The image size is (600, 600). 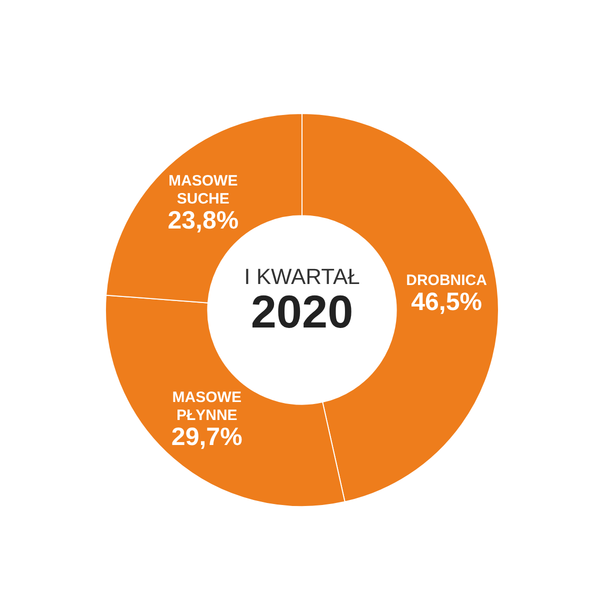 I want to click on slice-label: MASOWE PŁYNNE, so click(x=207, y=406).